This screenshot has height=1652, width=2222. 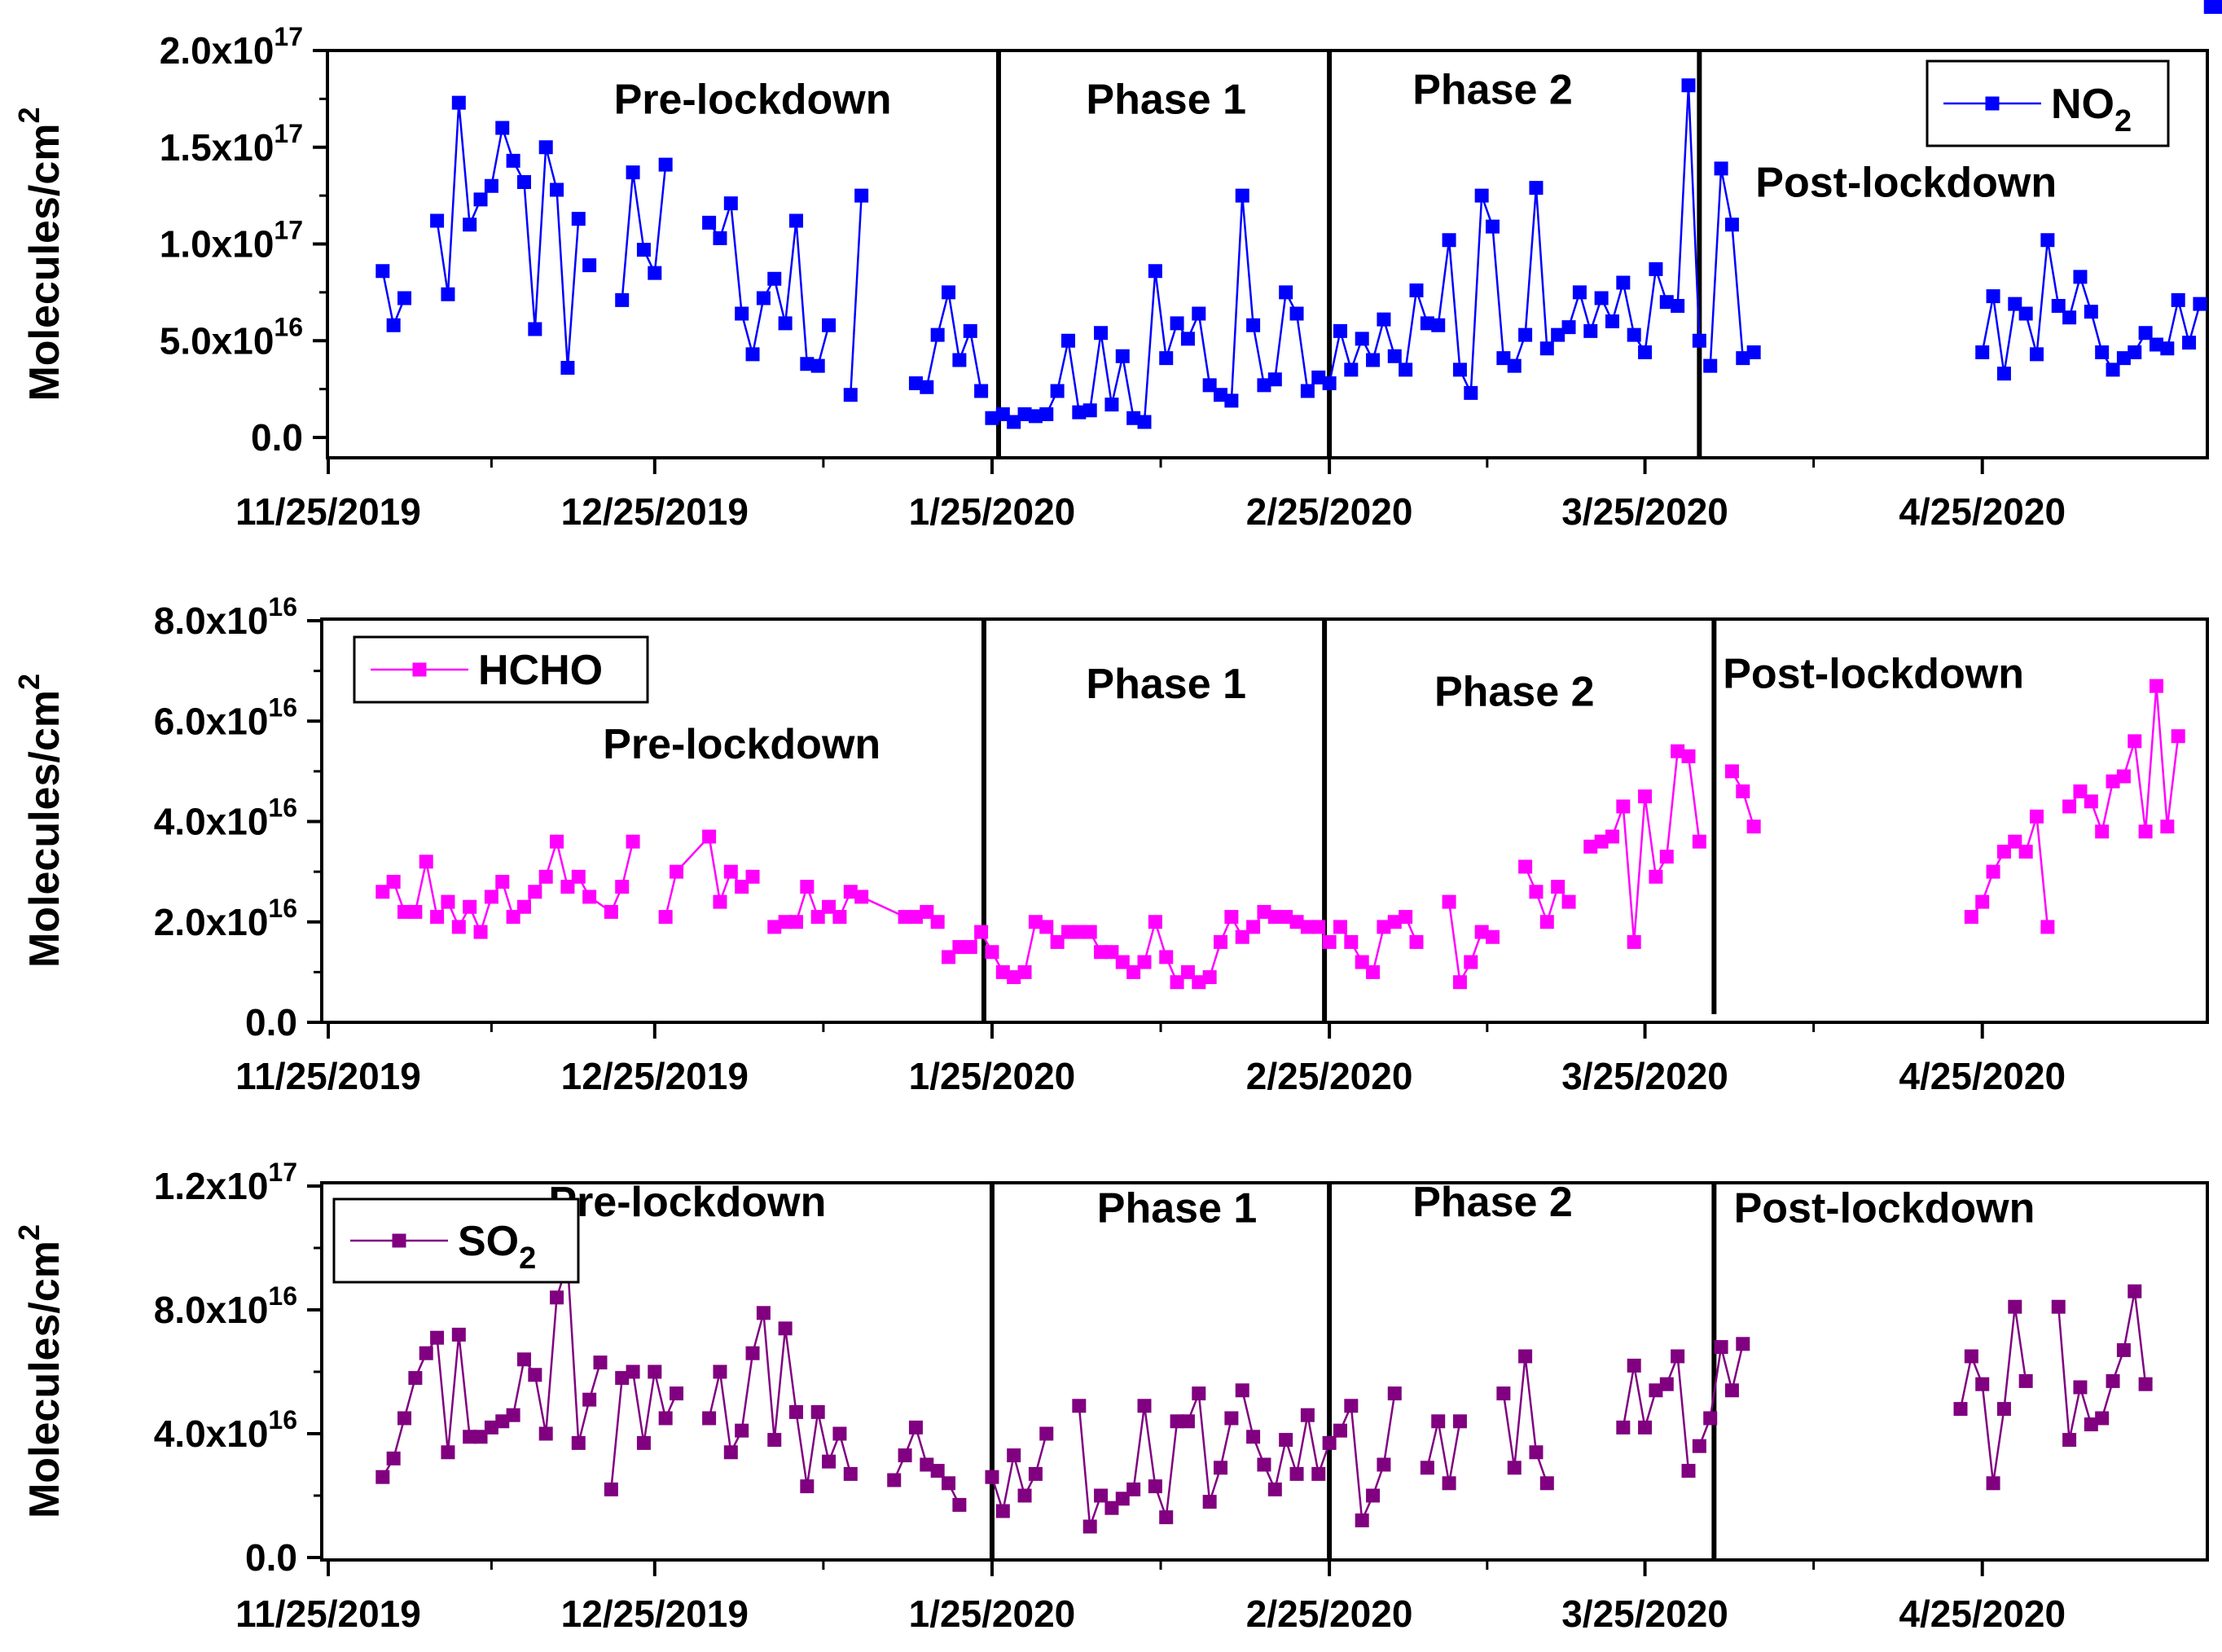 What do you see at coordinates (753, 99) in the screenshot?
I see `phase-label: Pre-lockdown` at bounding box center [753, 99].